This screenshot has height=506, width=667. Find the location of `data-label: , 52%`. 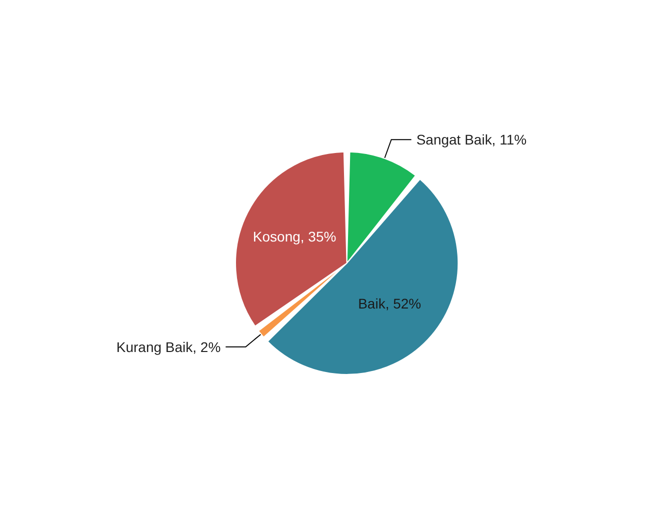

data-label: , 52% is located at coordinates (403, 303).